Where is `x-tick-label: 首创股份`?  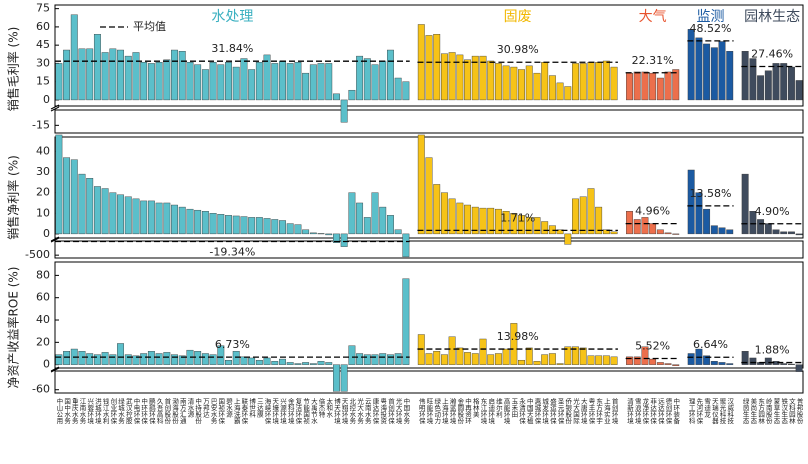 x-tick-label: 首创股份 is located at coordinates (167, 411).